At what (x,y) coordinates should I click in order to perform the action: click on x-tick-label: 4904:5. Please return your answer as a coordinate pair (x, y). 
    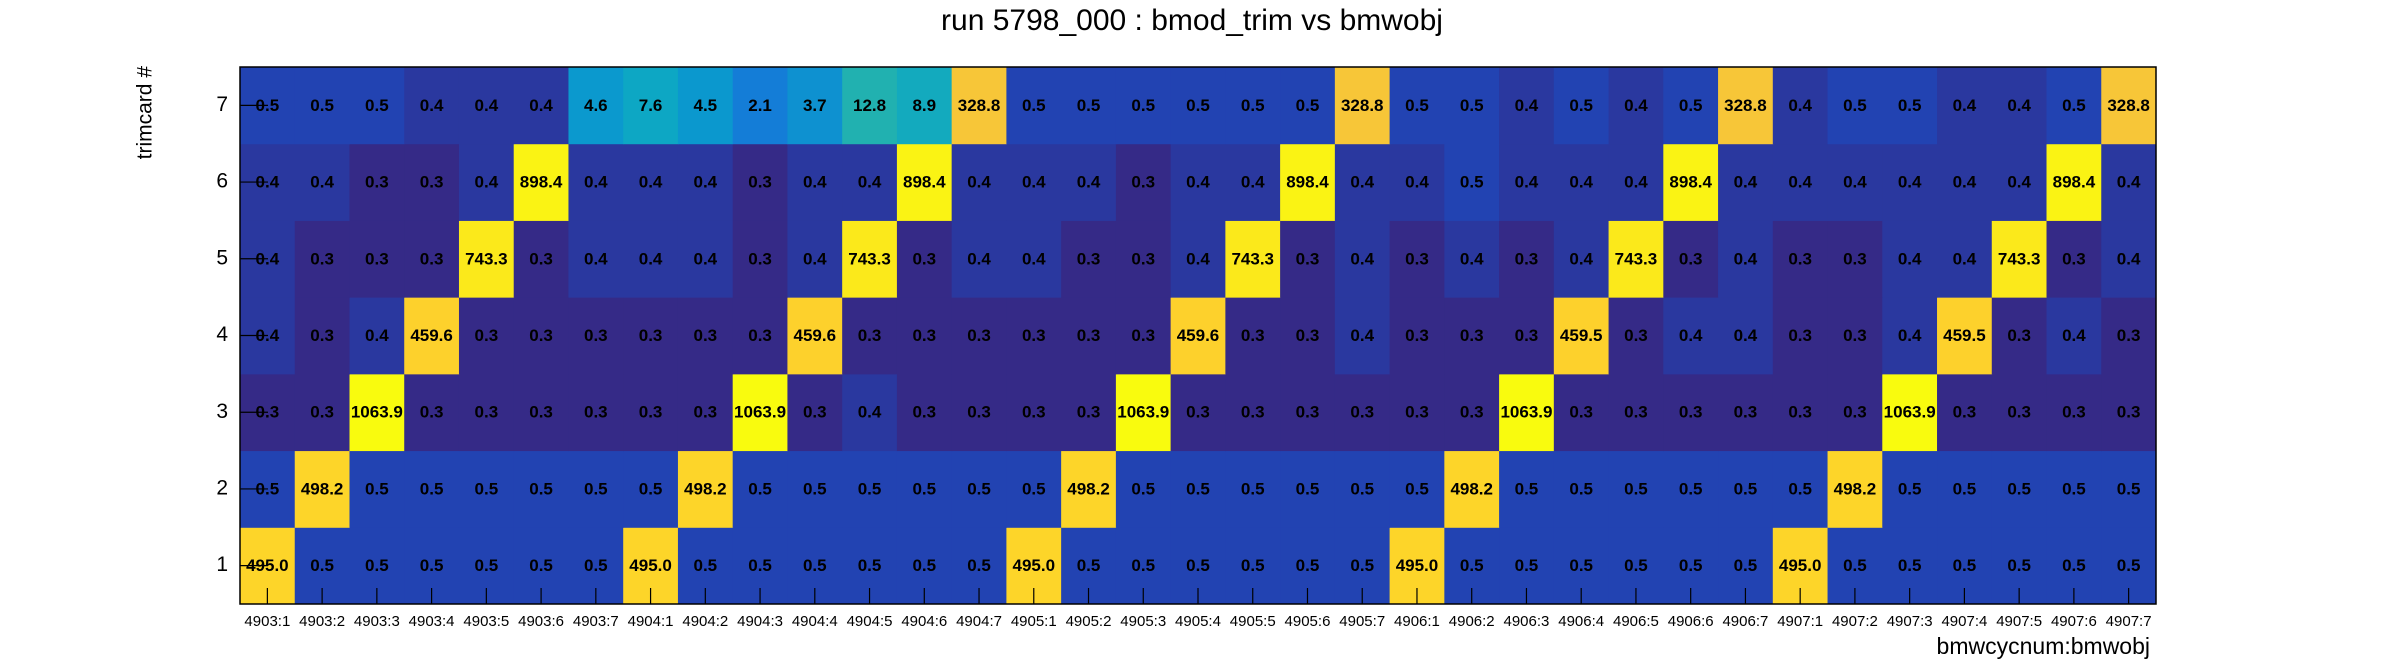
    Looking at the image, I should click on (870, 621).